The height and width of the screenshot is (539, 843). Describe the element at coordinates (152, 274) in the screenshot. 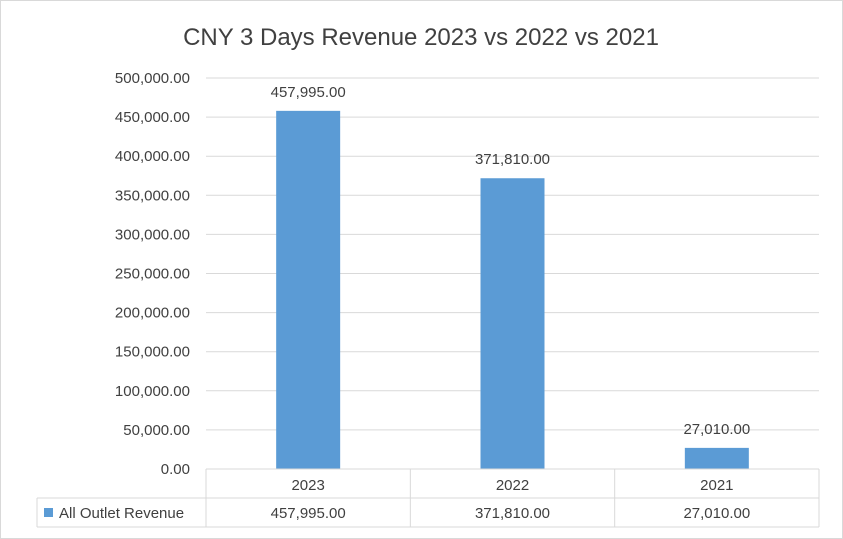

I see `y-tick-label: 250,000.00` at that location.